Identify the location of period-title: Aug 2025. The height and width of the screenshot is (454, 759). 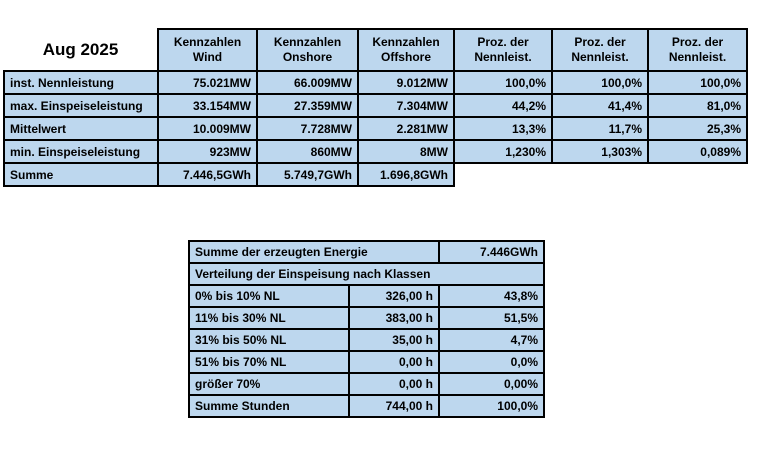
(80, 49).